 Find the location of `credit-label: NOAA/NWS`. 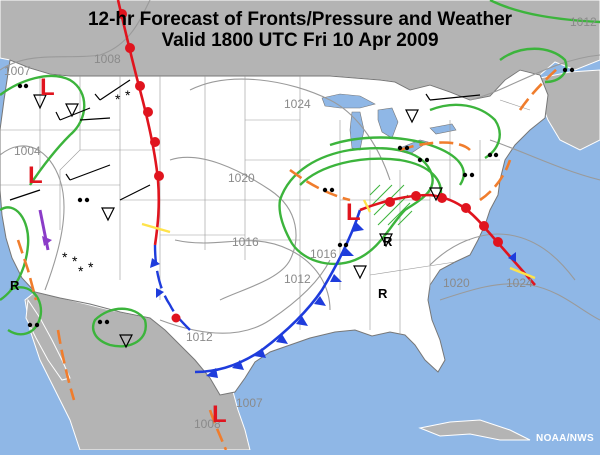

credit-label: NOAA/NWS is located at coordinates (565, 438).